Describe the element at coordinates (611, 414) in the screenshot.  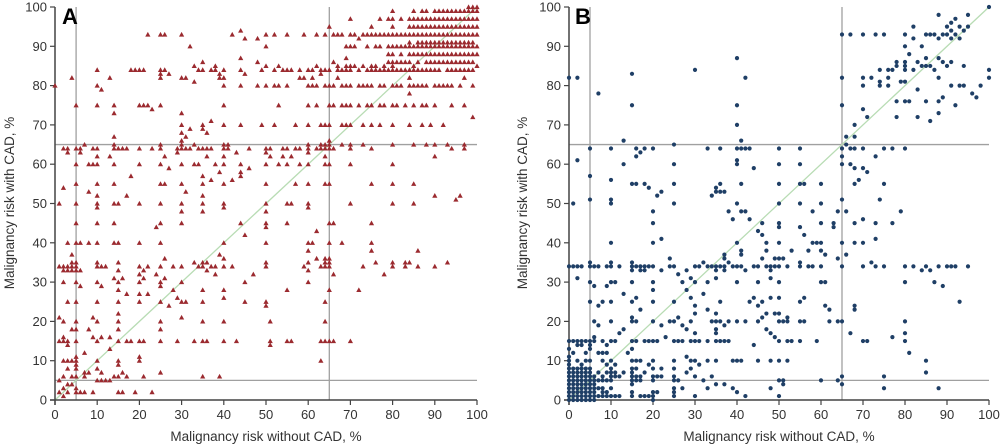
I see `x-tick-label-10: 10` at that location.